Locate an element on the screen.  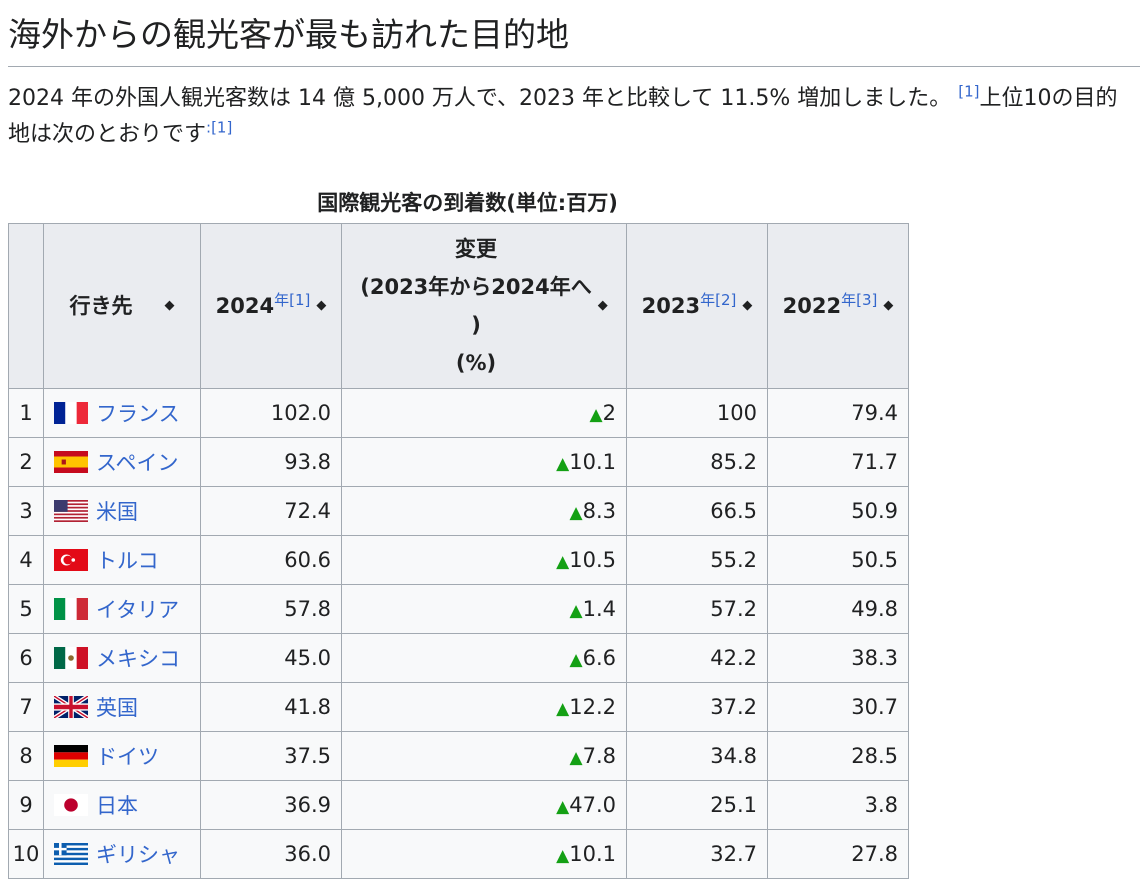
arrivals-2022-cell: 50.5 is located at coordinates (838, 560).